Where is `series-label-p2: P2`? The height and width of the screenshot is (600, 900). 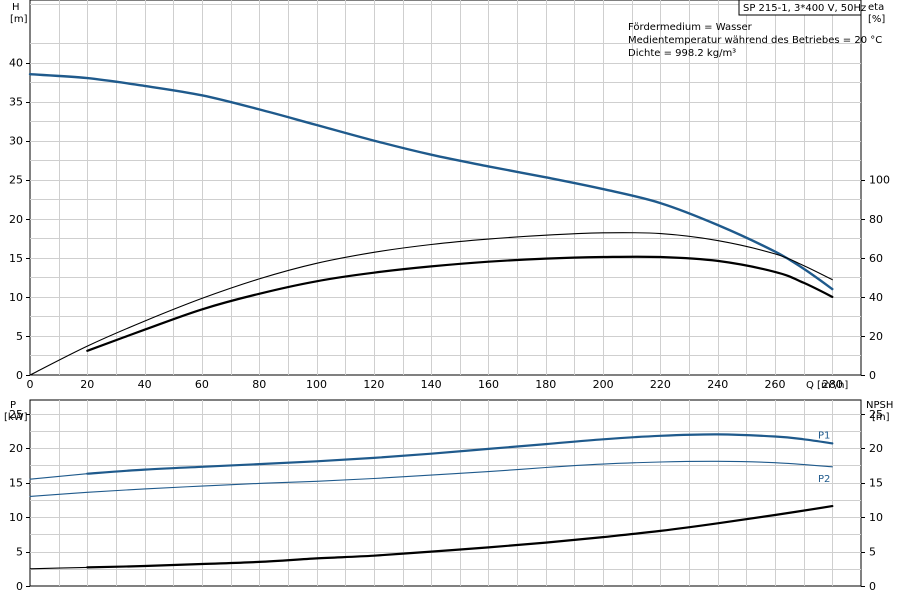
series-label-p2: P2 is located at coordinates (824, 479).